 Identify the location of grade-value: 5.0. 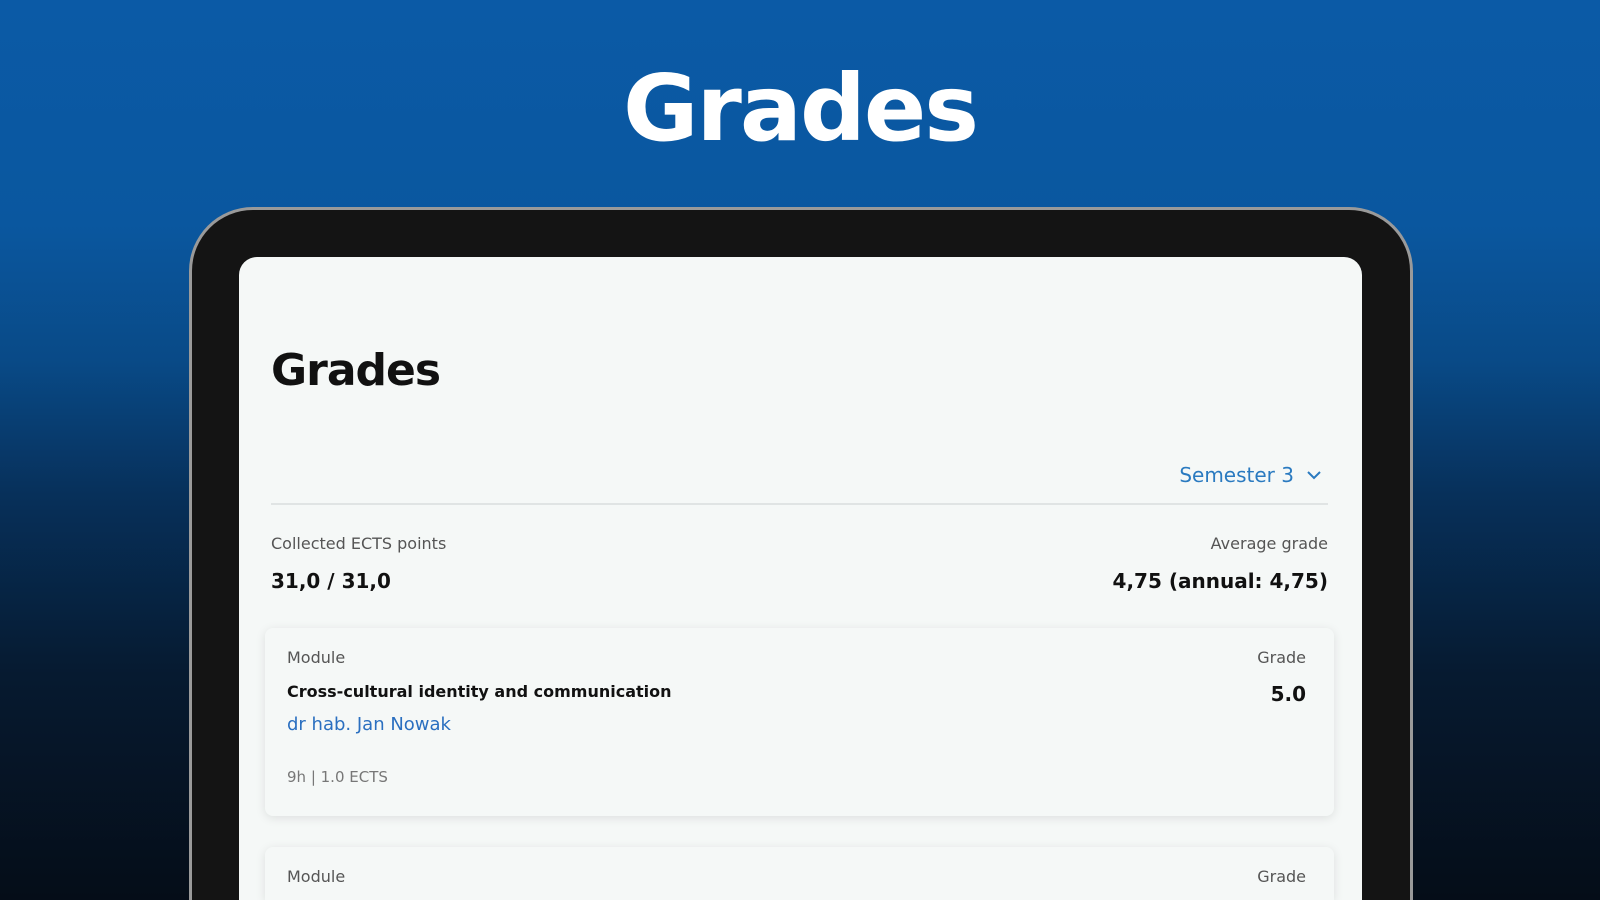
(1288, 694).